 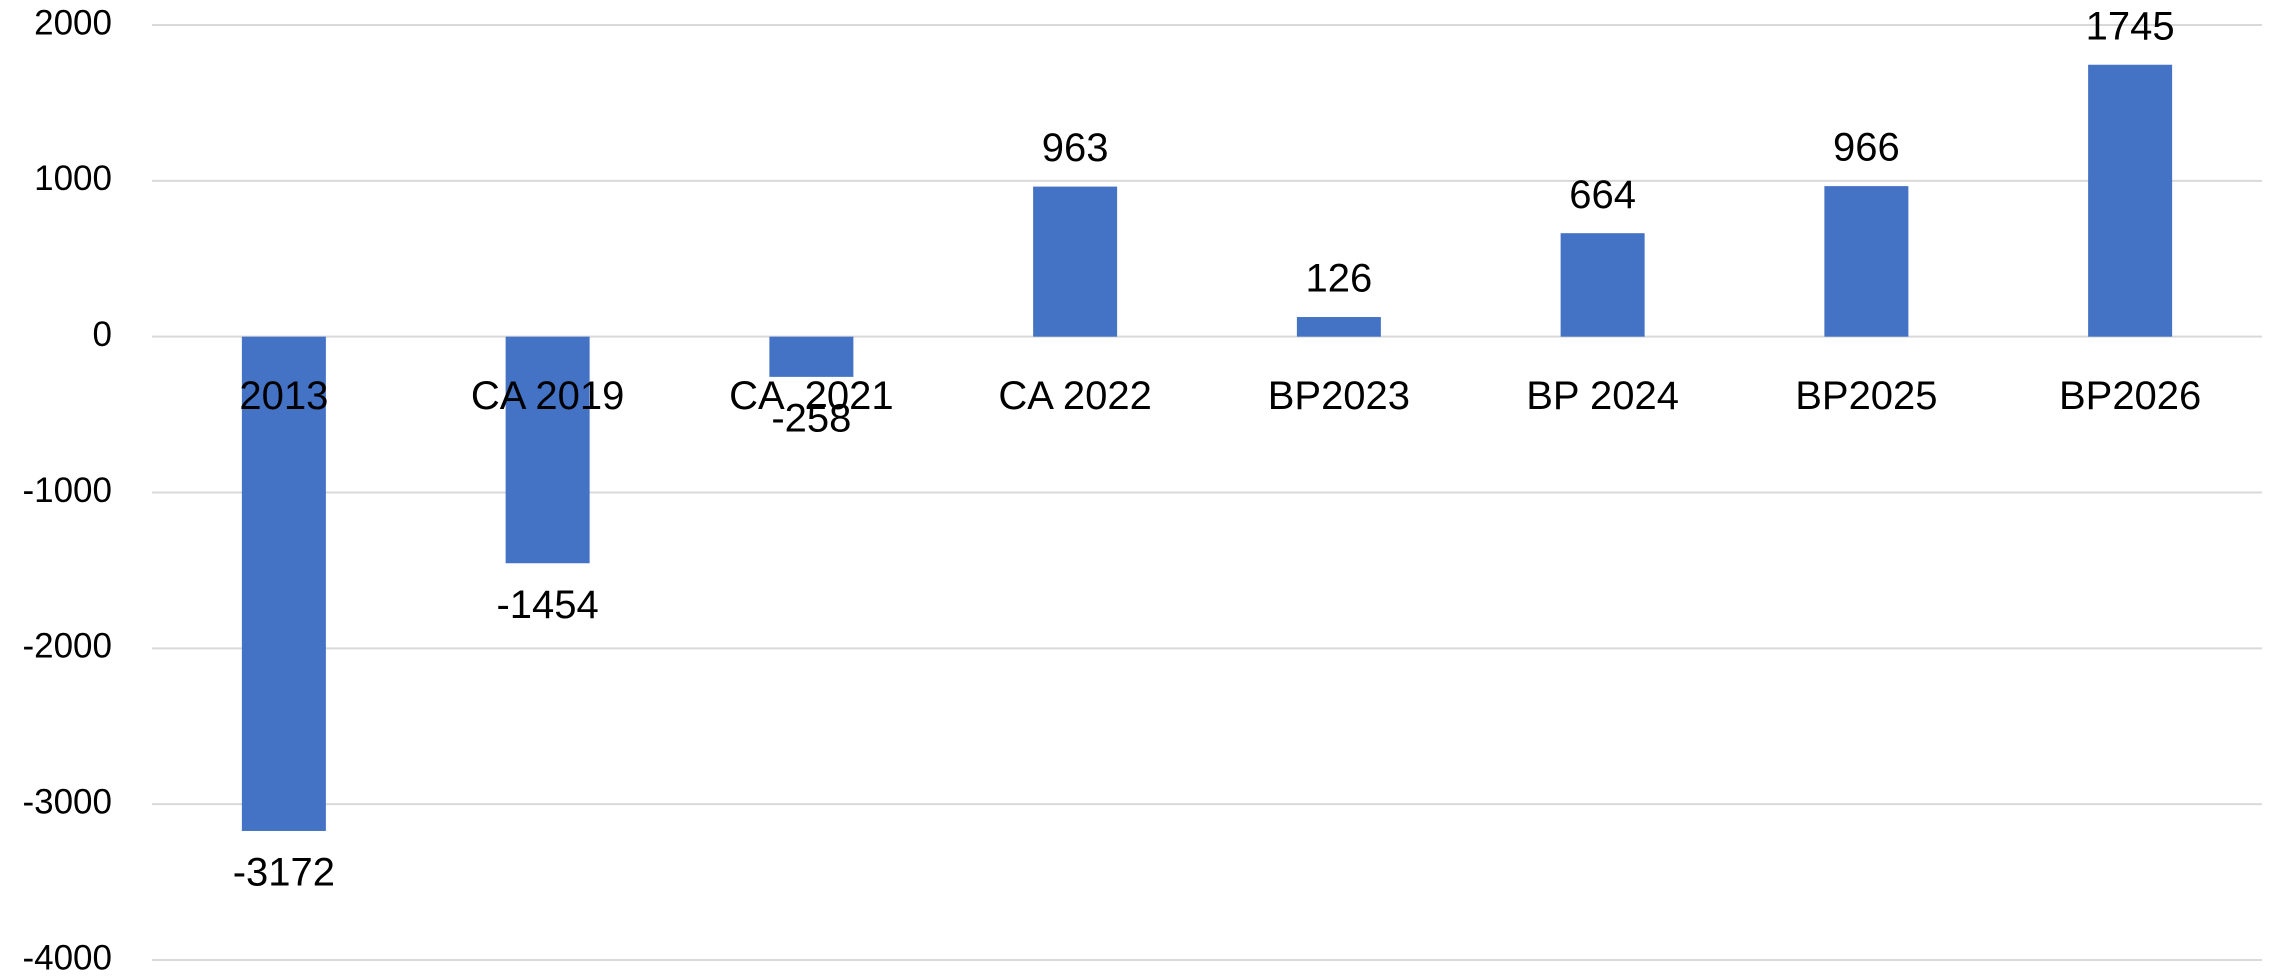 What do you see at coordinates (547, 605) in the screenshot?
I see `value-label: -1454` at bounding box center [547, 605].